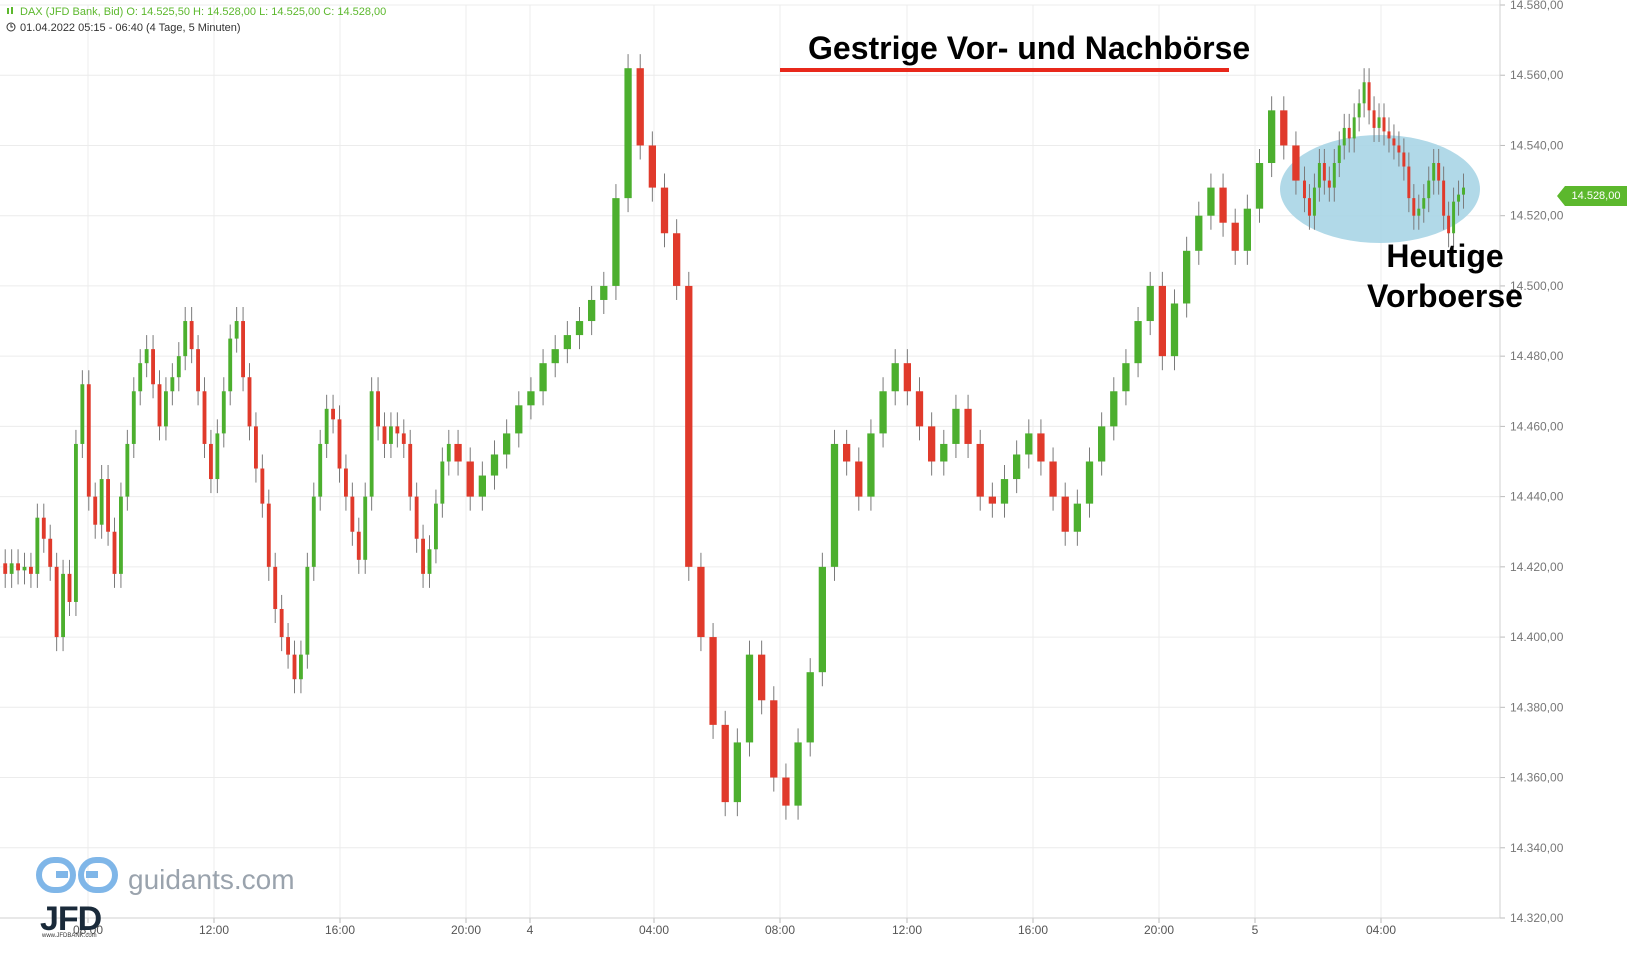 This screenshot has height=973, width=1627. What do you see at coordinates (1537, 637) in the screenshot?
I see `y-tick-label: 14.400,00` at bounding box center [1537, 637].